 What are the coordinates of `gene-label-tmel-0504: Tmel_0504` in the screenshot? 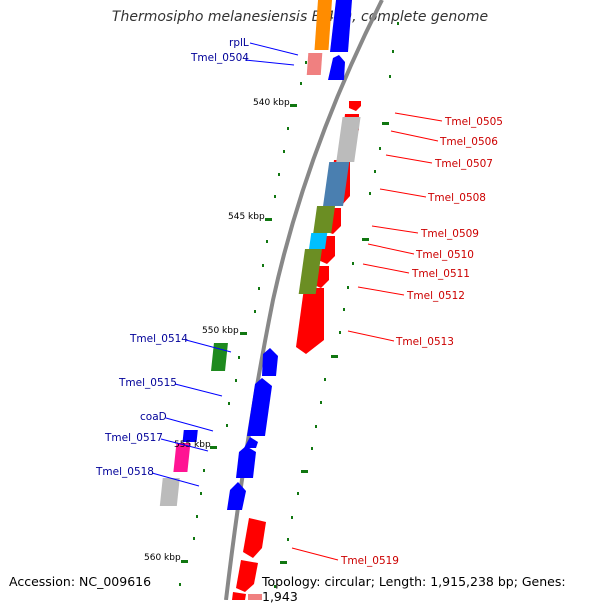 It's located at (219, 58).